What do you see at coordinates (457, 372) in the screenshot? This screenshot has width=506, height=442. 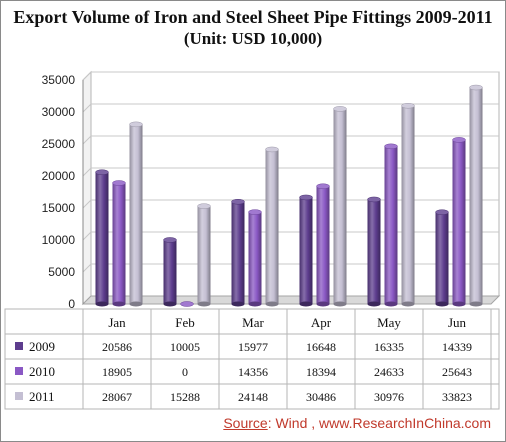 I see `data-label: 25643` at bounding box center [457, 372].